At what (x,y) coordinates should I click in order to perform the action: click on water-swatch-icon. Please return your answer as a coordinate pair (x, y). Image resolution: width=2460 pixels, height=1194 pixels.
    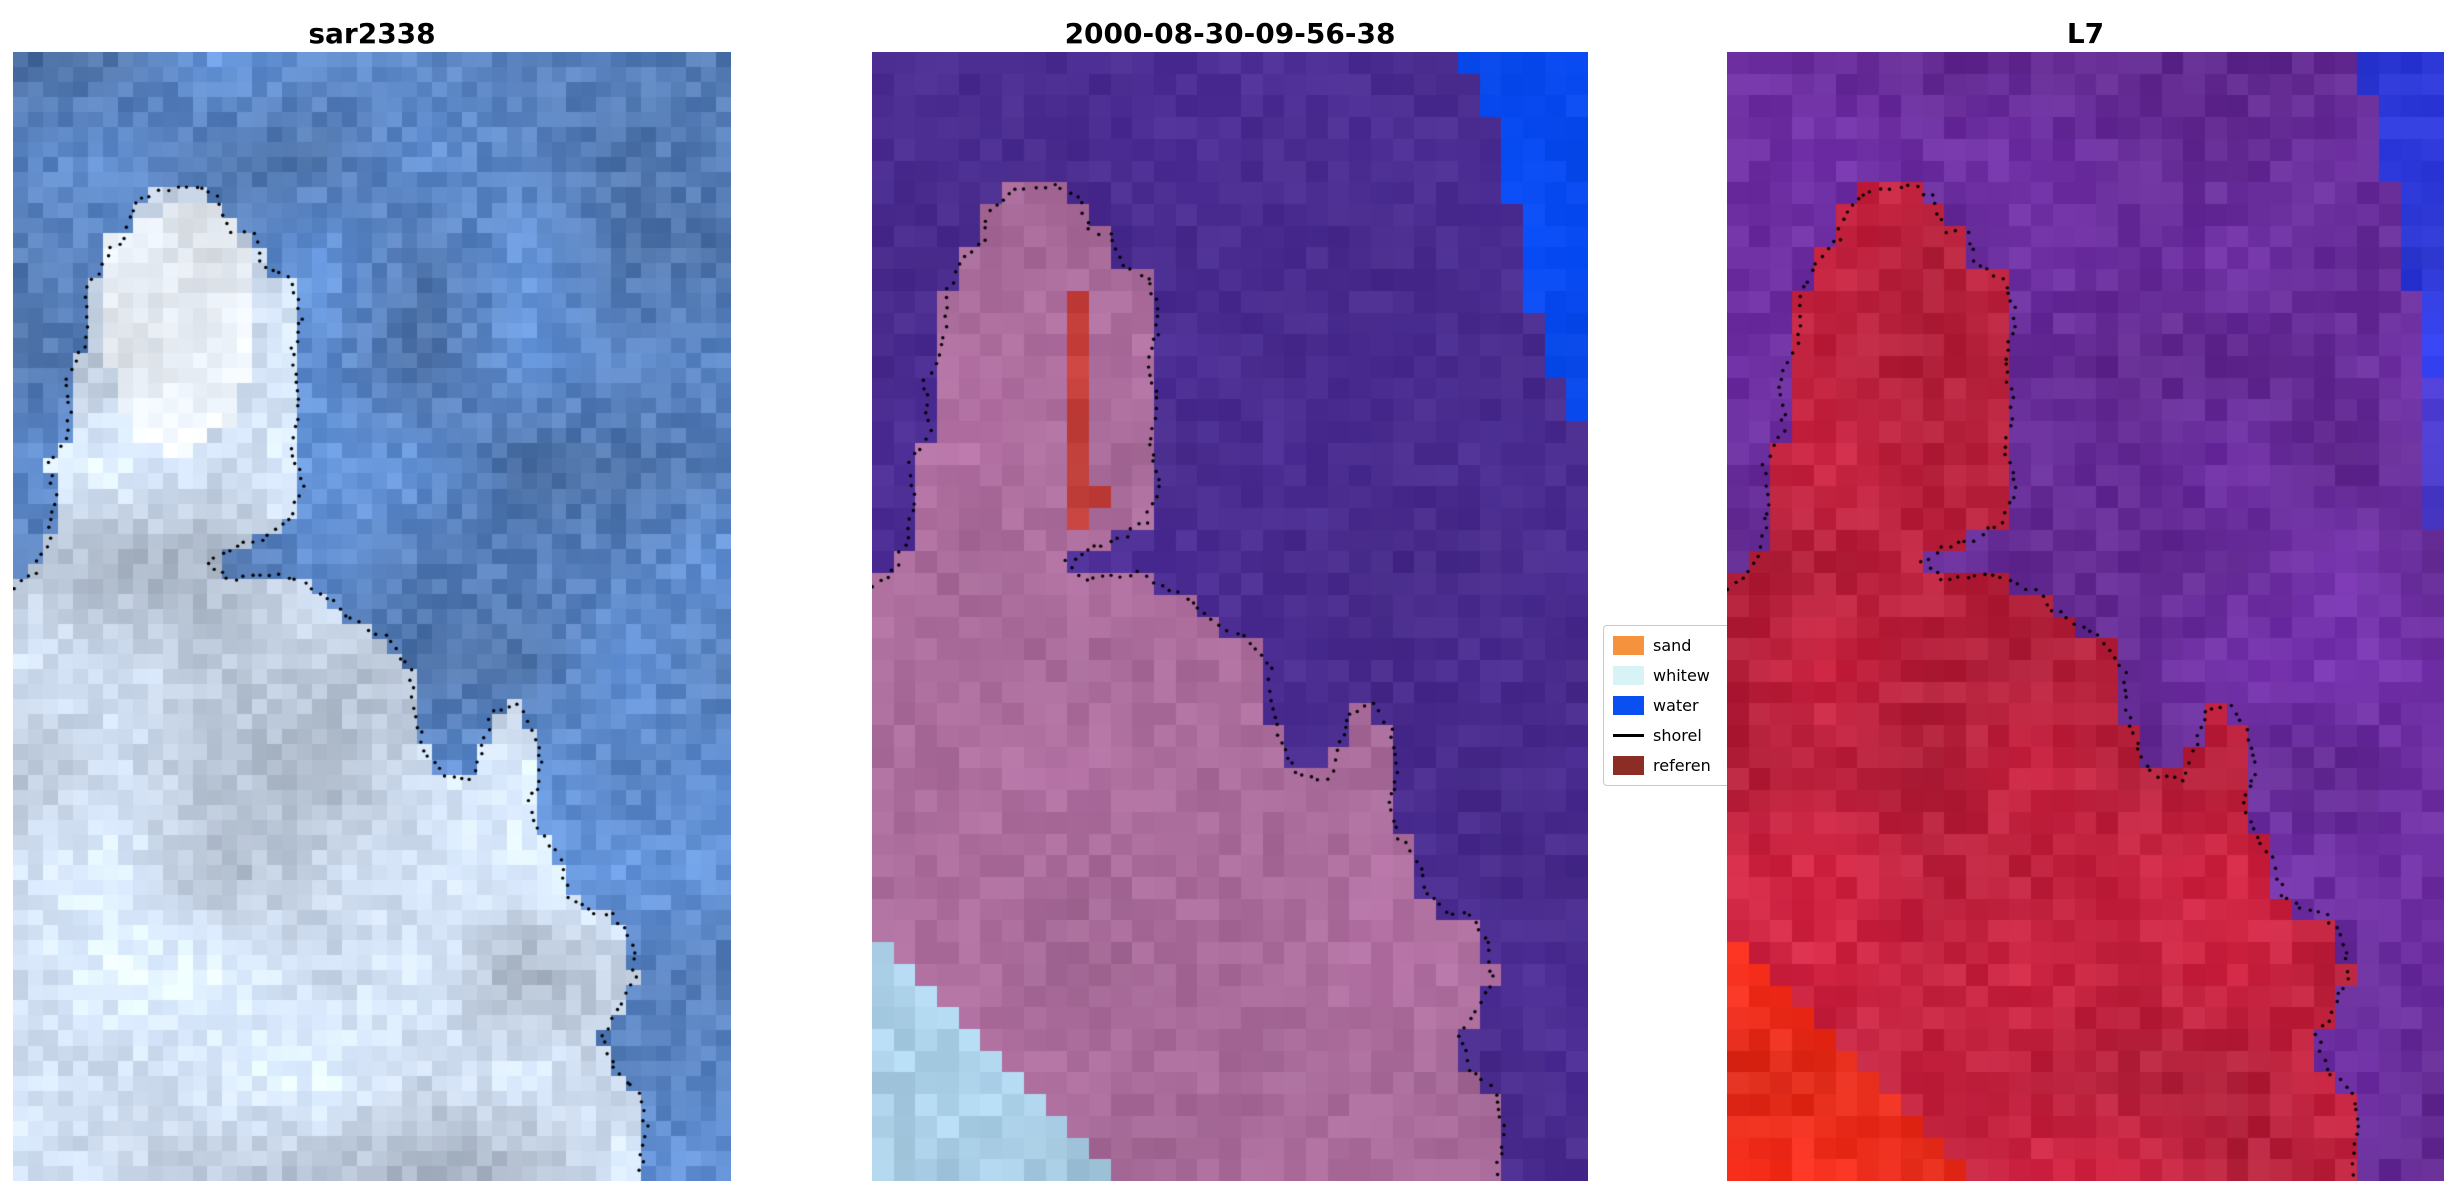
    Looking at the image, I should click on (1628, 705).